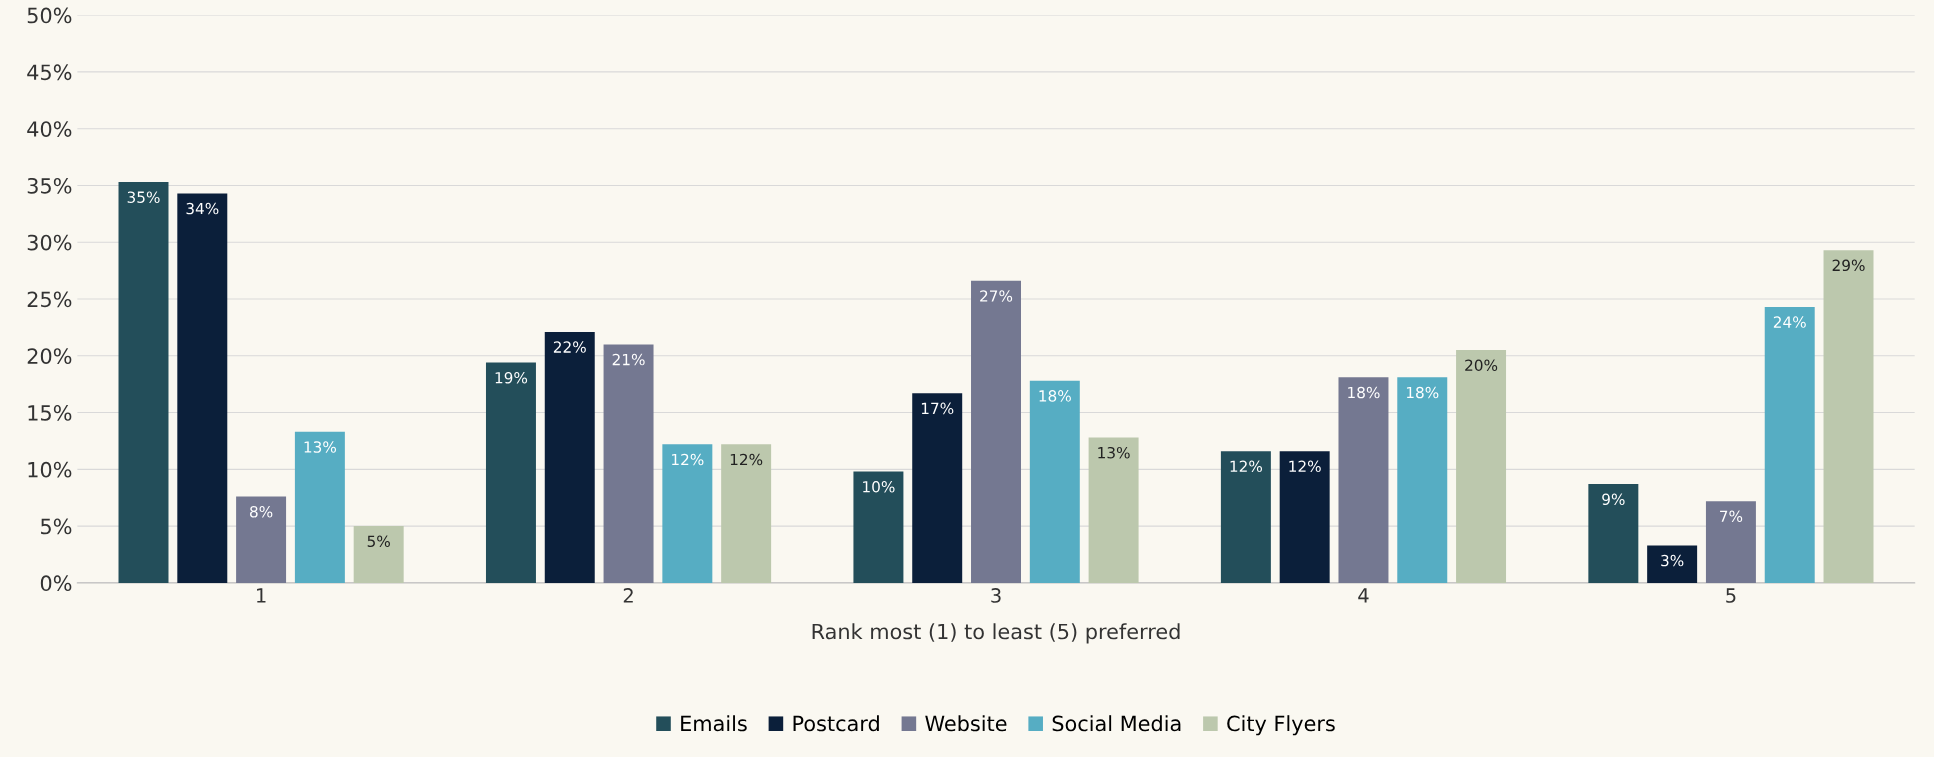 This screenshot has width=1934, height=757. Describe the element at coordinates (628, 359) in the screenshot. I see `data-label: 21%` at that location.